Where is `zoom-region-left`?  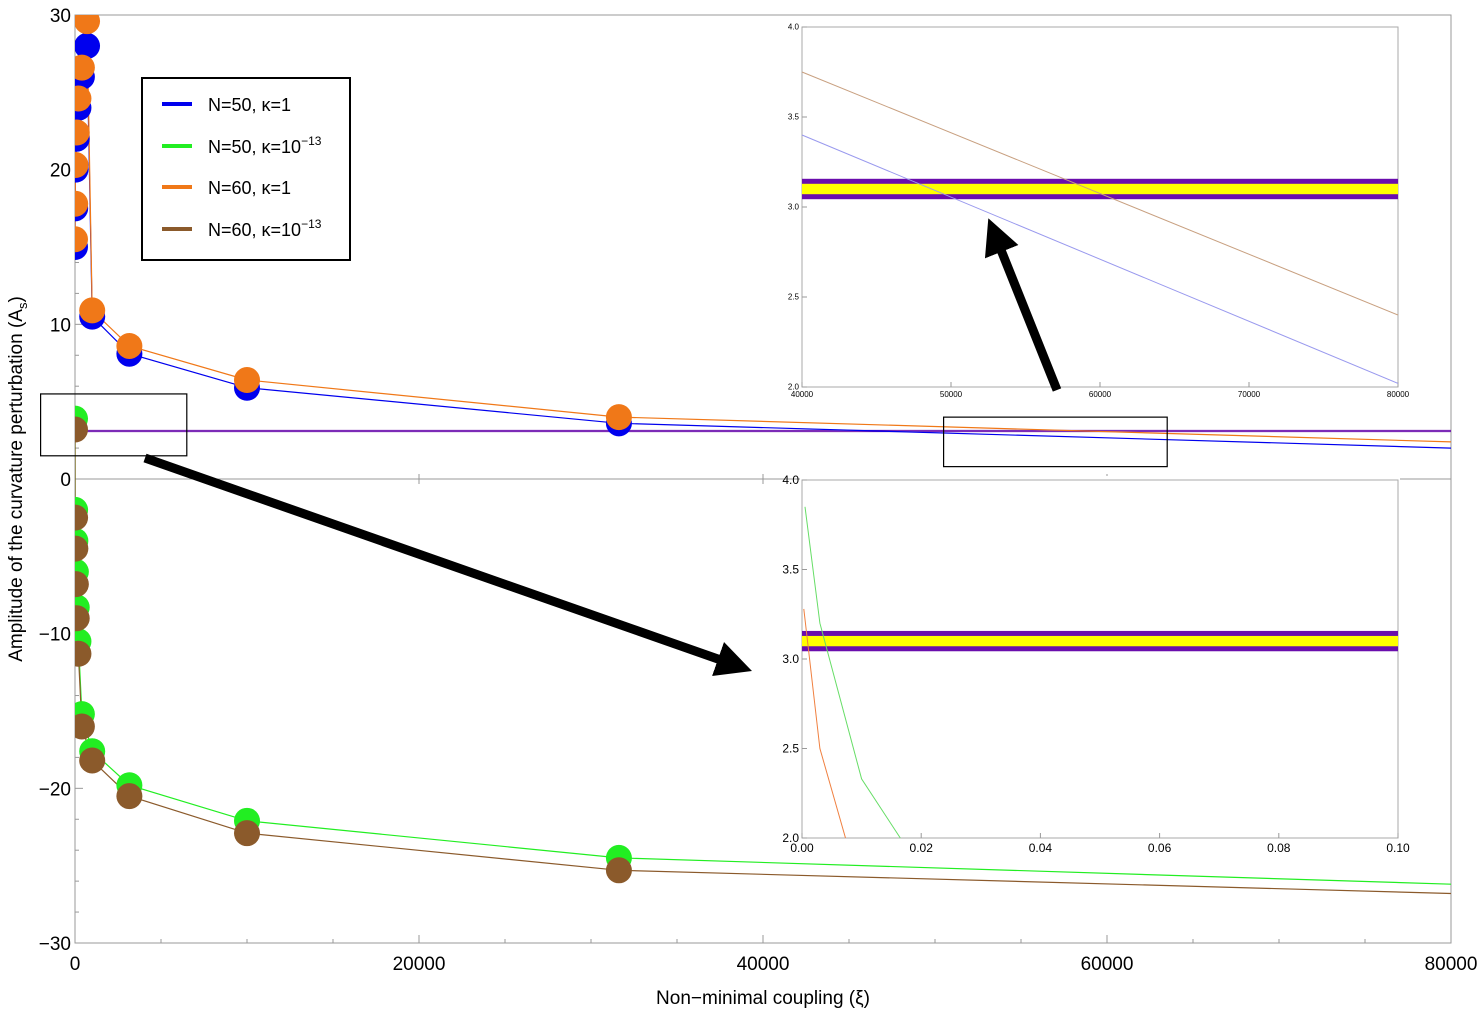
zoom-region-left is located at coordinates (113, 425).